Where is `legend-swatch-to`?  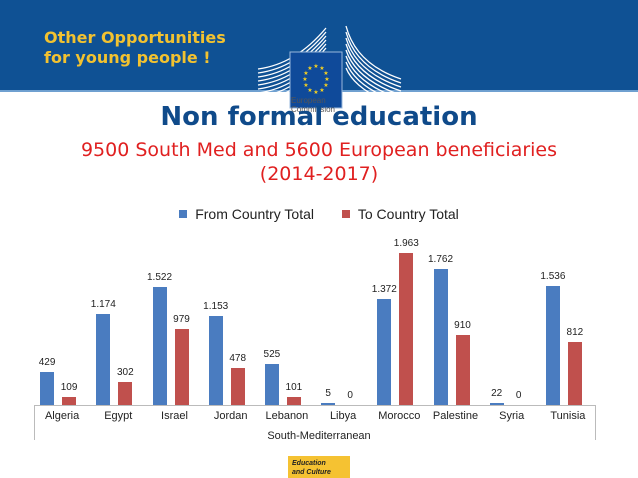
legend-swatch-to is located at coordinates (345, 214).